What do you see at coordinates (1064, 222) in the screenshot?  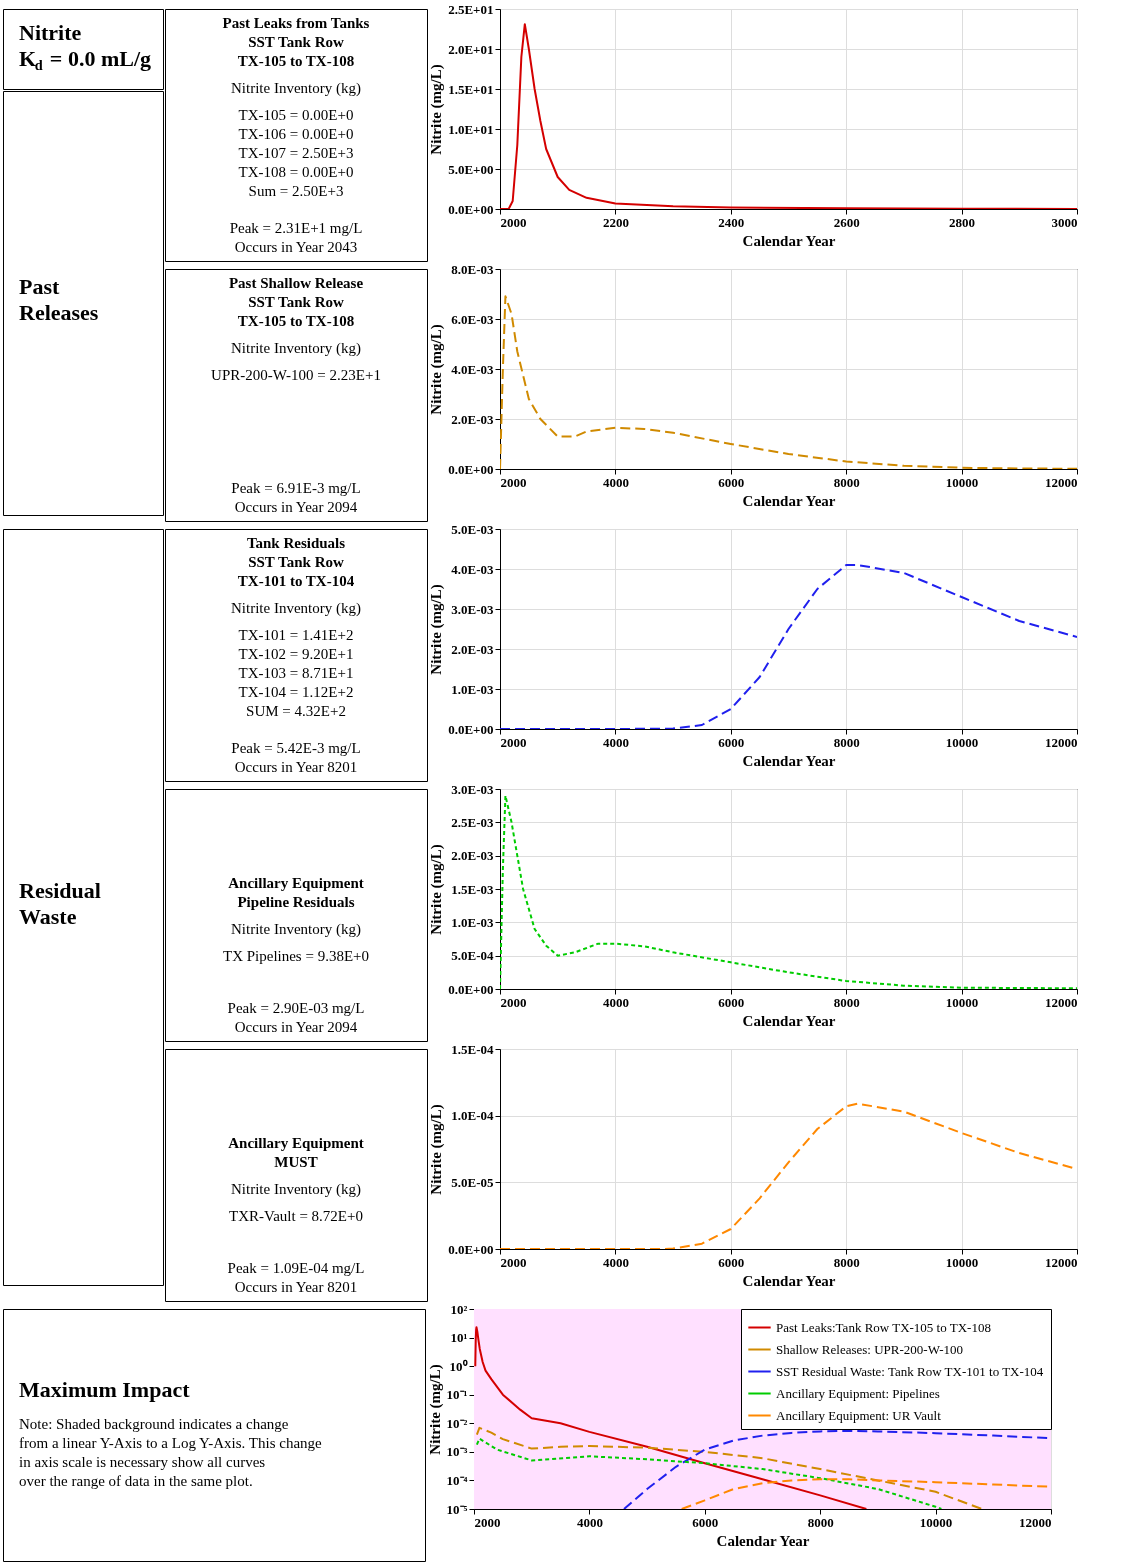 I see `x-tick-label: 3000` at bounding box center [1064, 222].